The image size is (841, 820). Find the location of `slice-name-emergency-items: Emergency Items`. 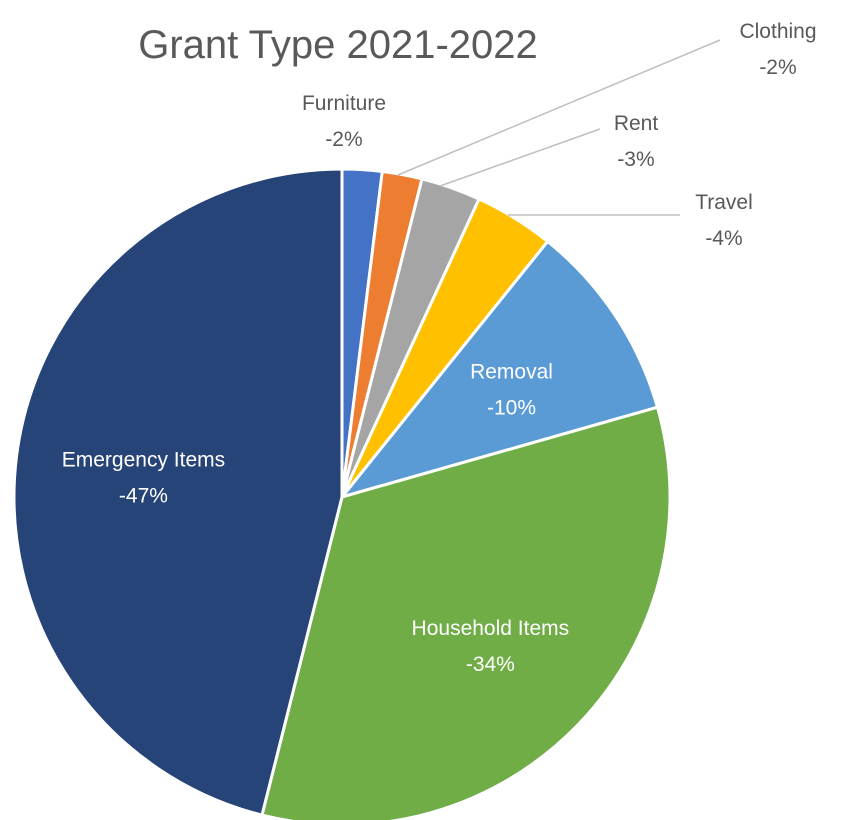

slice-name-emergency-items: Emergency Items is located at coordinates (143, 459).